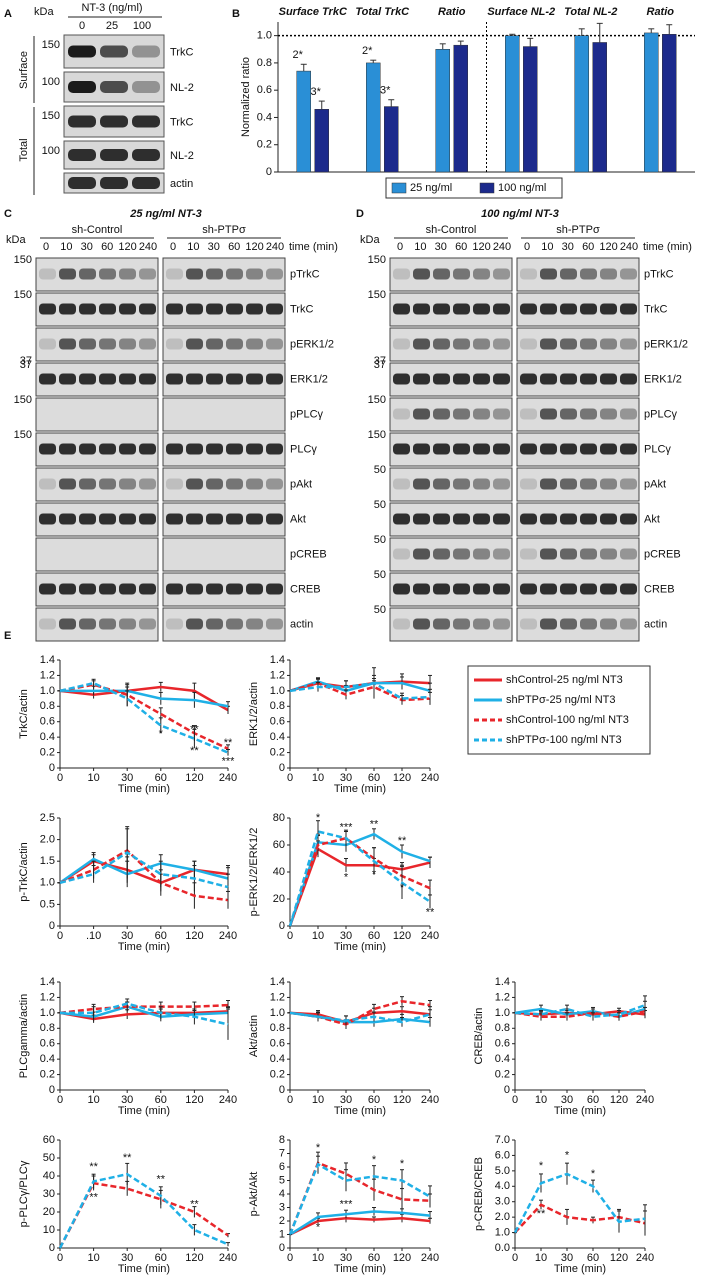 The width and height of the screenshot is (703, 1285). I want to click on y-tick-label: 2, so click(282, 1221).